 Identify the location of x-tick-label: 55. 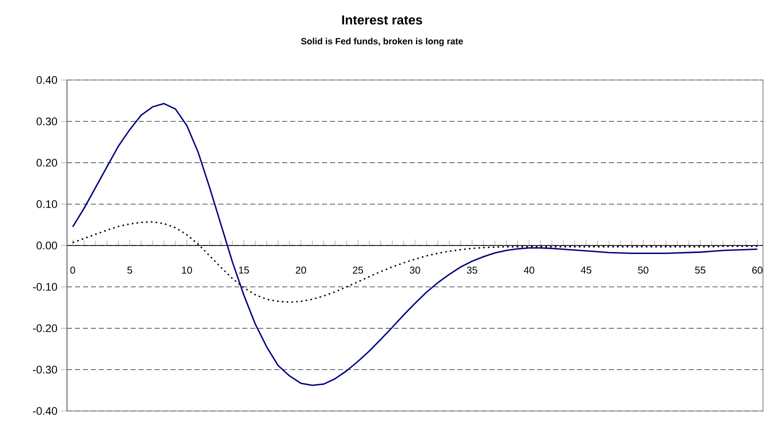
(700, 270).